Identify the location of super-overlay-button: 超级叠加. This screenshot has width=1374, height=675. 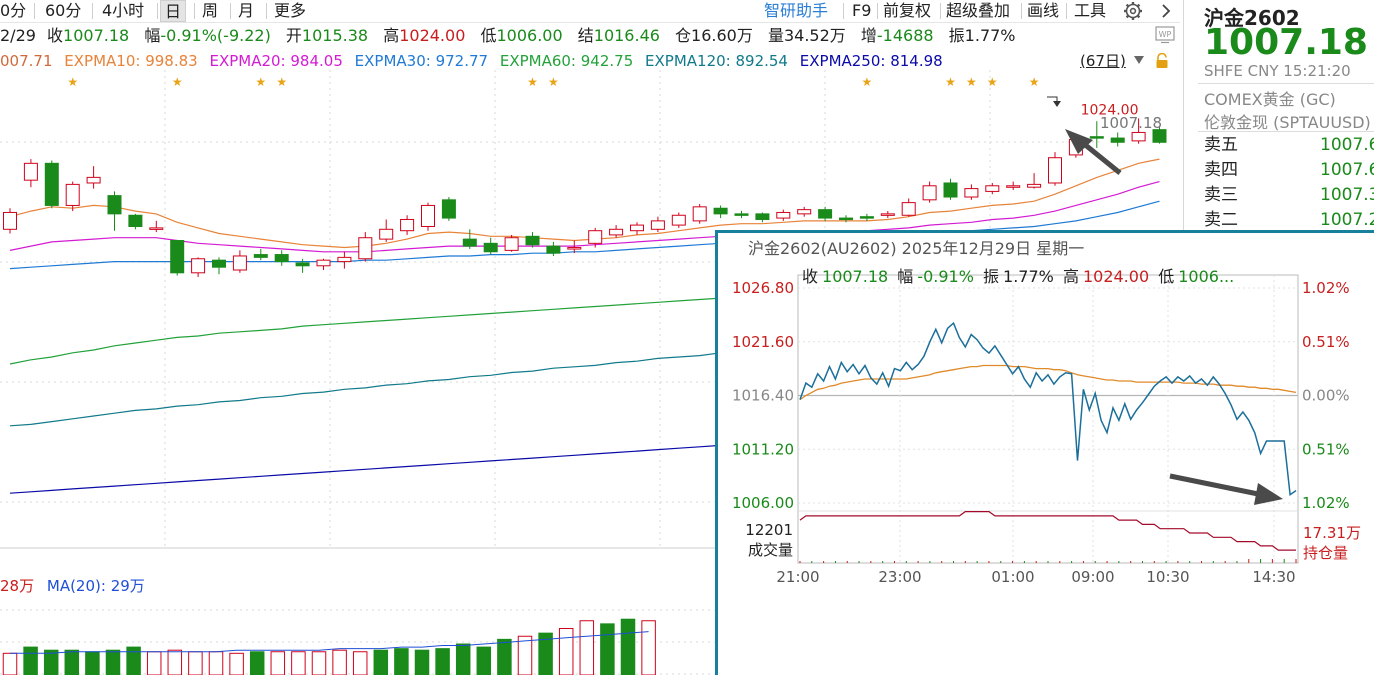
(978, 10).